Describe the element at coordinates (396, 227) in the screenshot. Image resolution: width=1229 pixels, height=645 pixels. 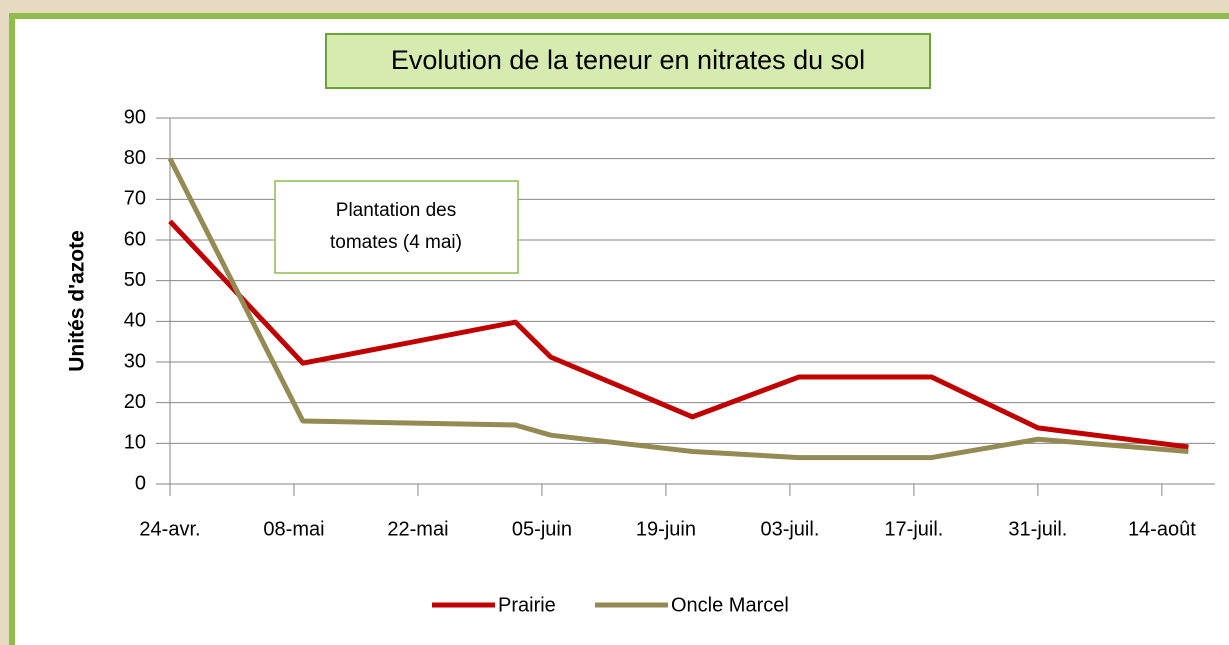
I see `annotation-box` at that location.